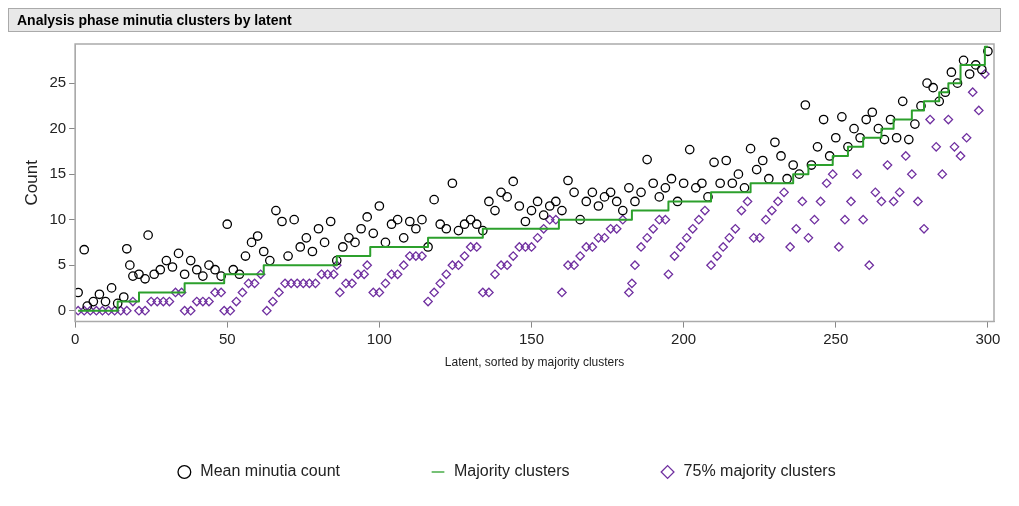 Image resolution: width=1019 pixels, height=506 pixels. Describe the element at coordinates (58, 173) in the screenshot. I see `y-tick-label: 15` at that location.